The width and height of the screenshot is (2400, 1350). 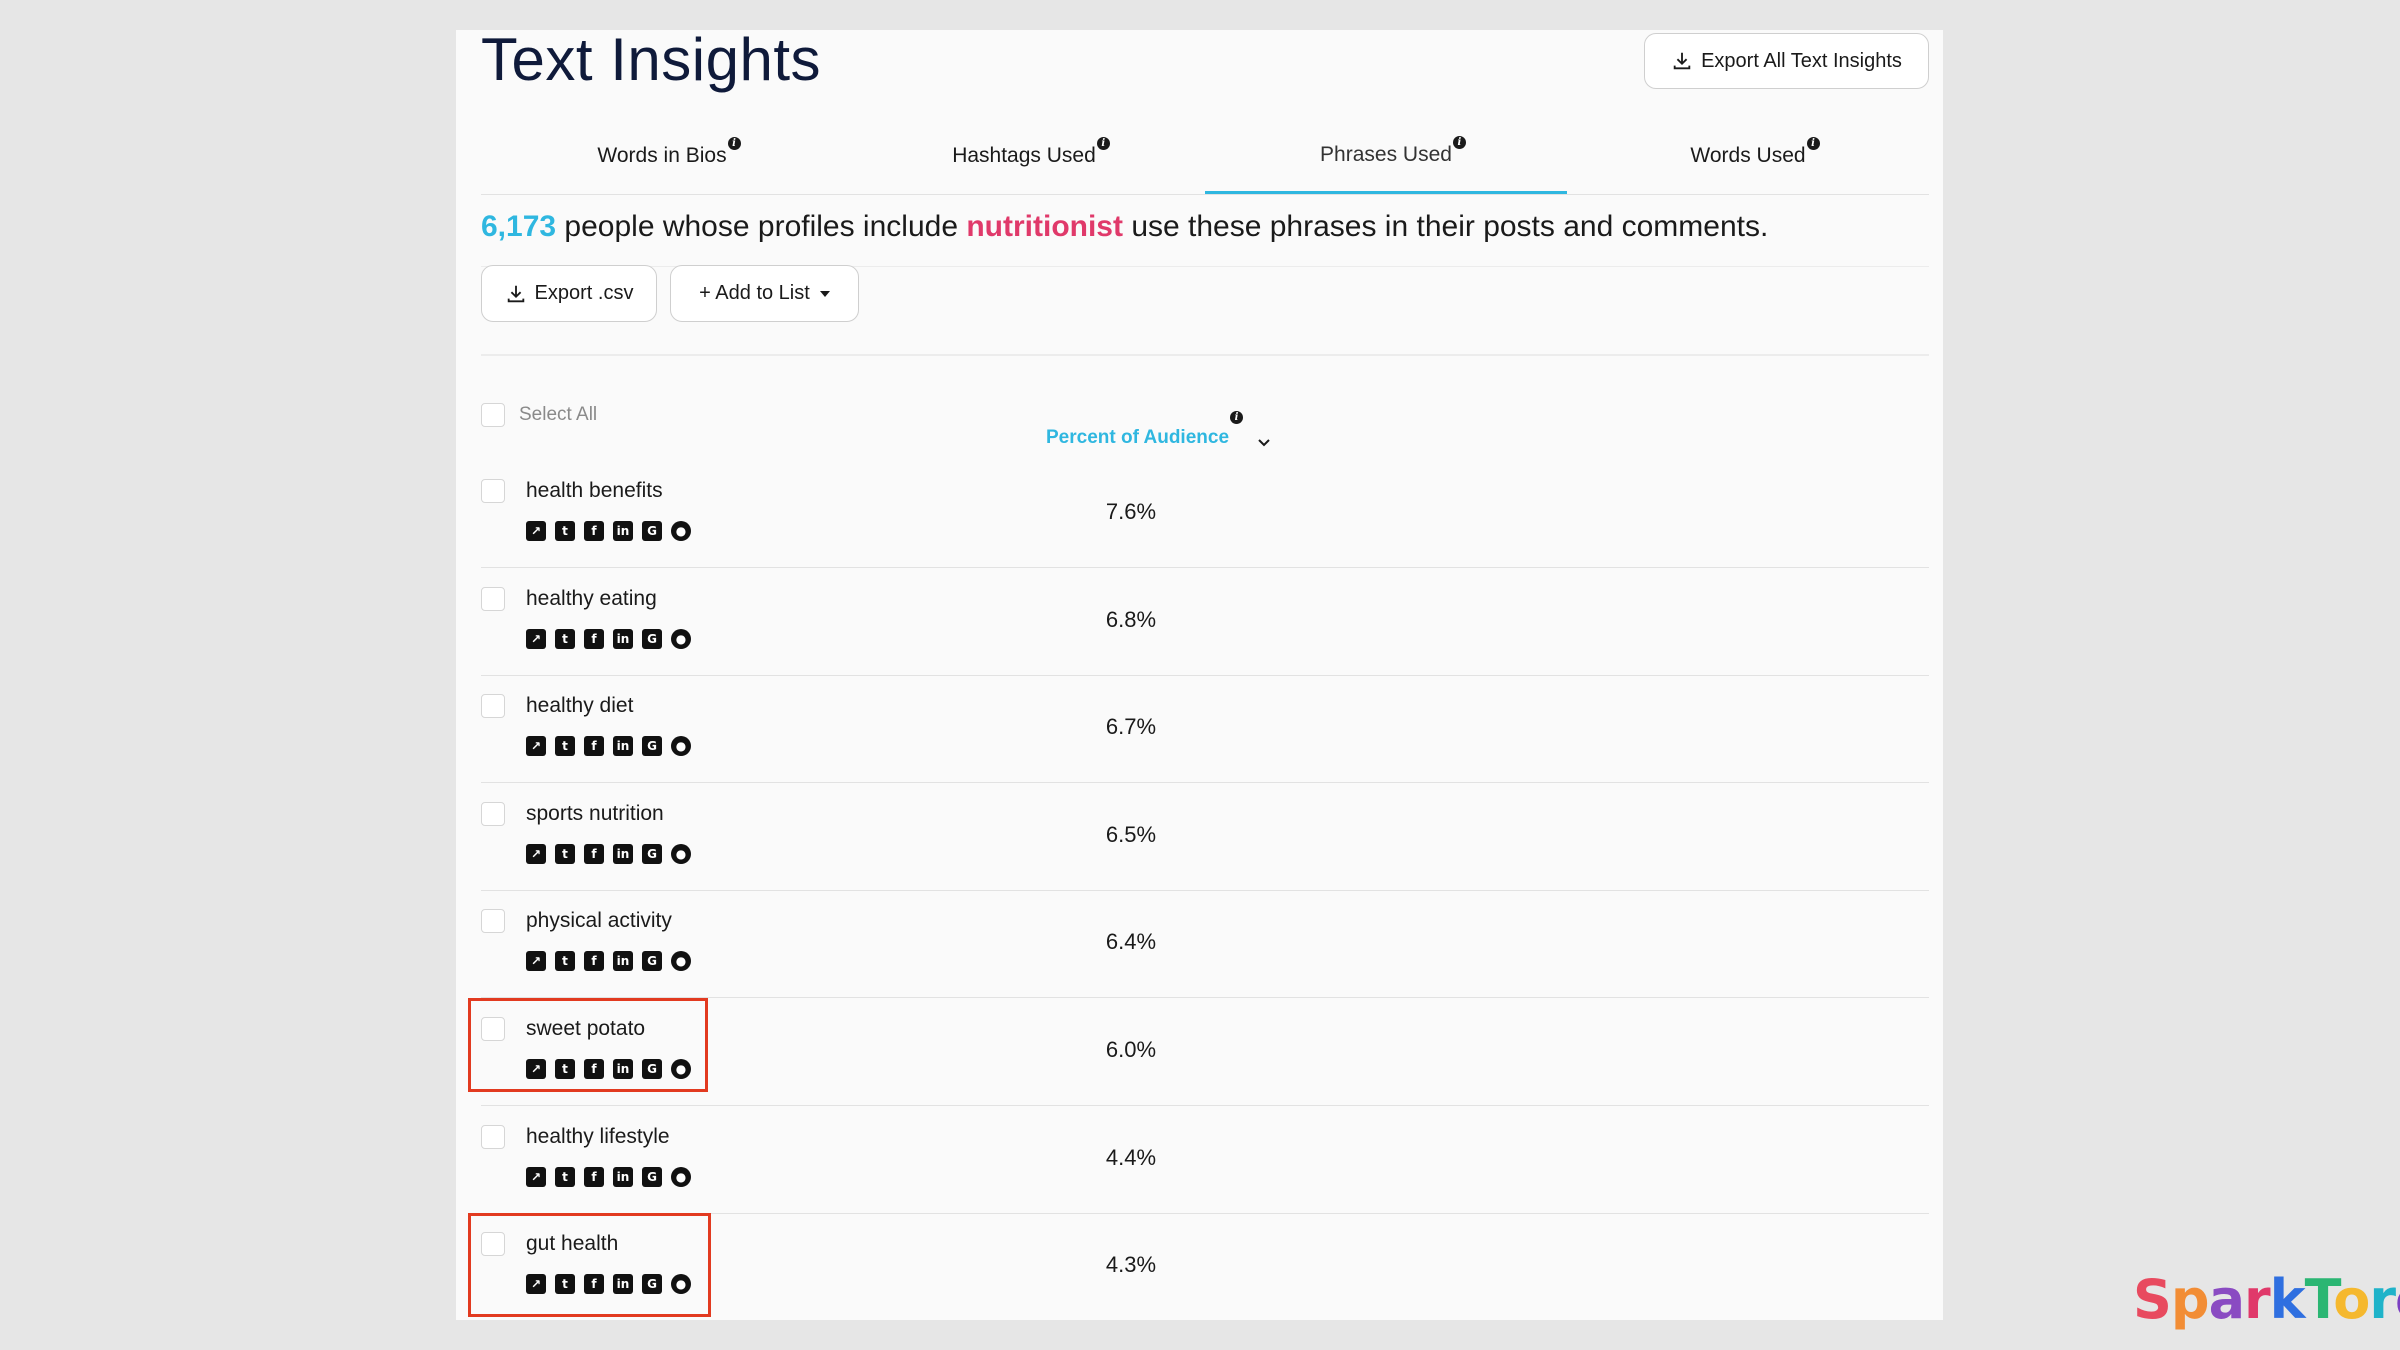 I want to click on percent-value: 4.4%, so click(x=1131, y=1157).